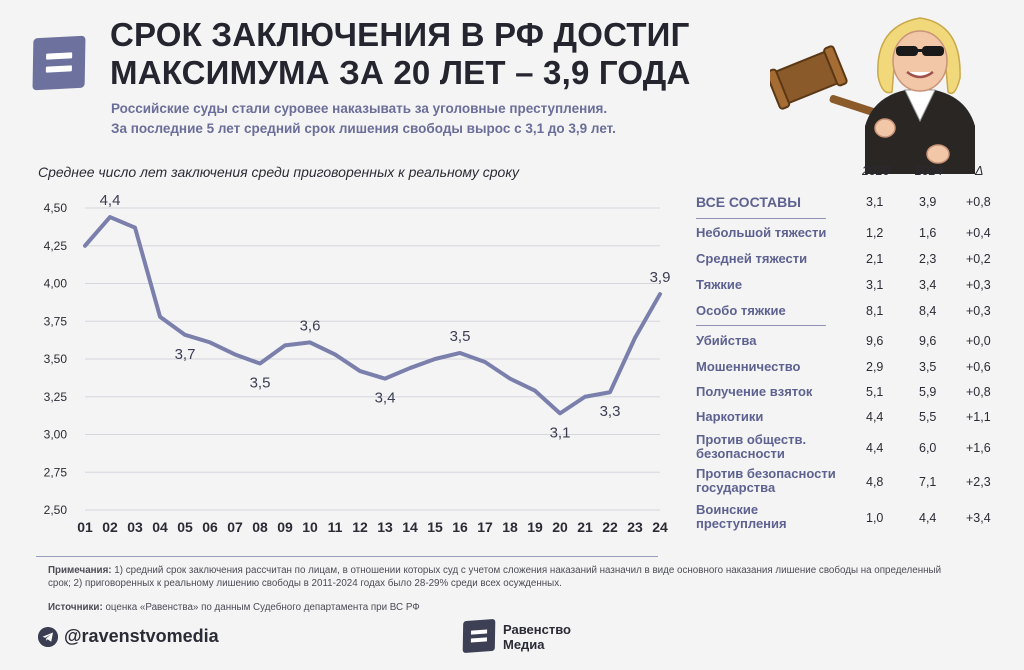 This screenshot has height=670, width=1024. I want to click on y-tick-label: 3,25, so click(56, 397).